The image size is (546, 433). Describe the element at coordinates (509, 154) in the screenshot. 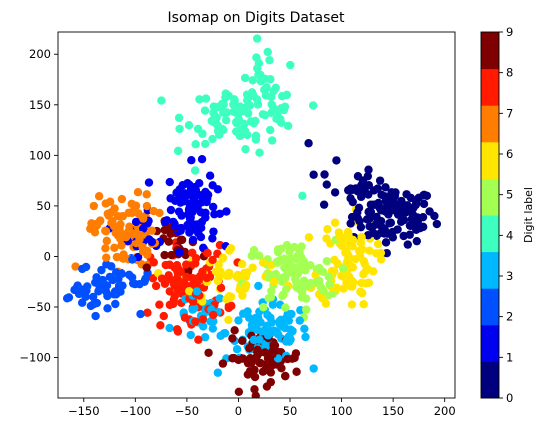

I see `colorbar-tick-label: 6` at that location.